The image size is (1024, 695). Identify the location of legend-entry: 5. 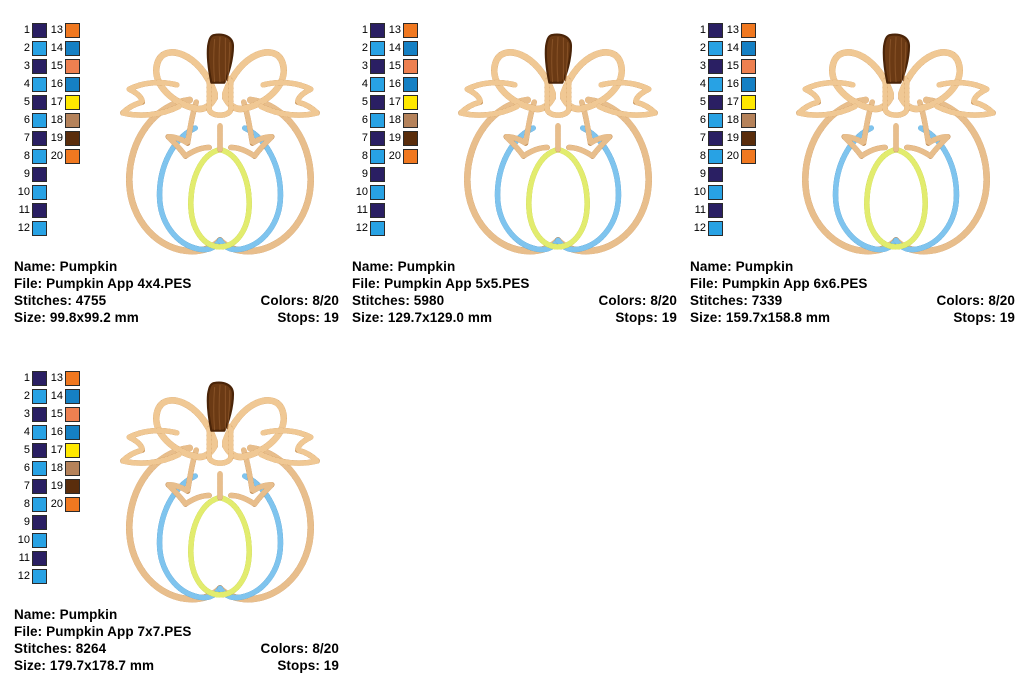
(706, 102).